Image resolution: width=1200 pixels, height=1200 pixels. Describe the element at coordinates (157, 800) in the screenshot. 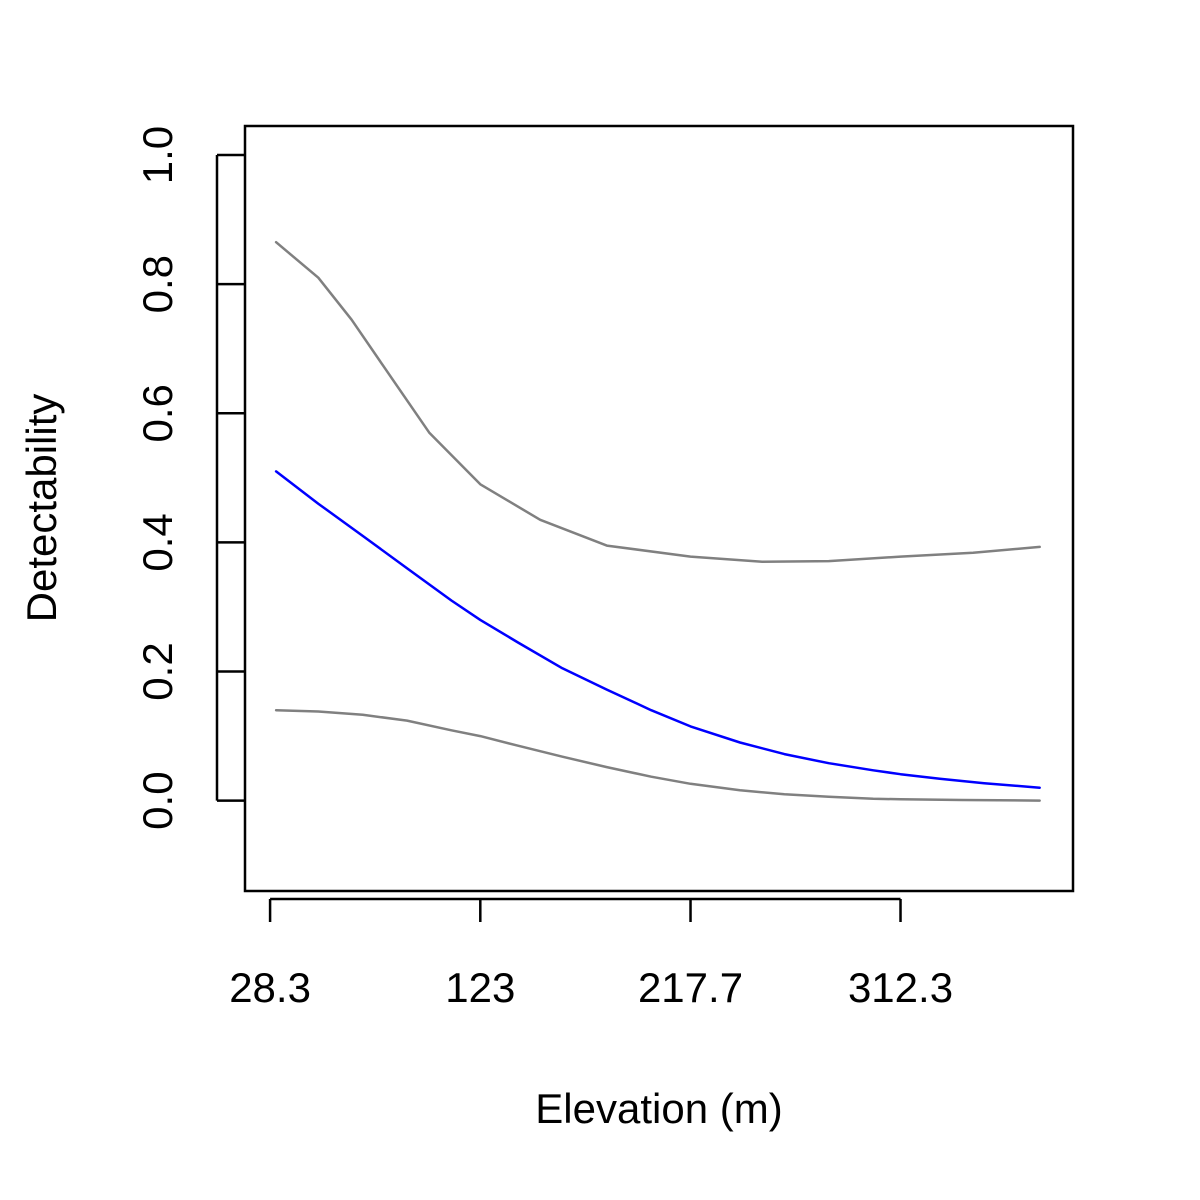

I see `y-tick-label: 0.0` at that location.